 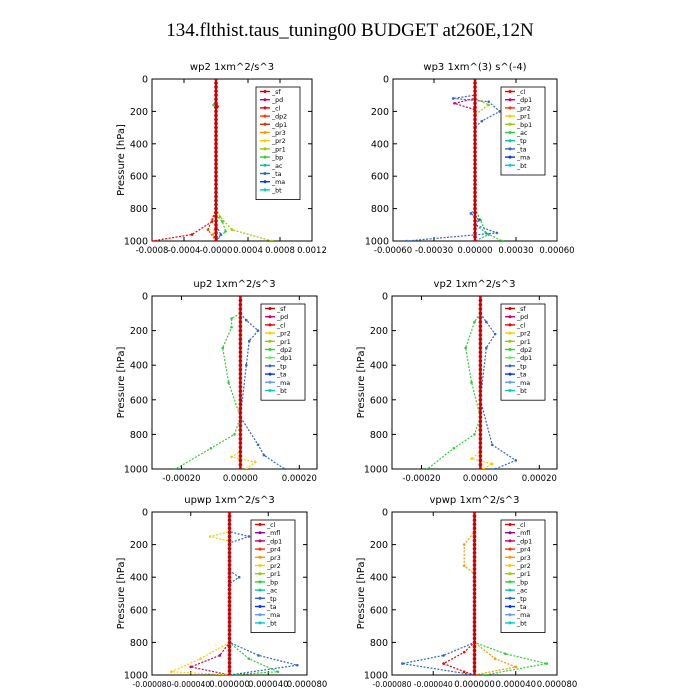 I want to click on series-line-ac, so click(x=488, y=160).